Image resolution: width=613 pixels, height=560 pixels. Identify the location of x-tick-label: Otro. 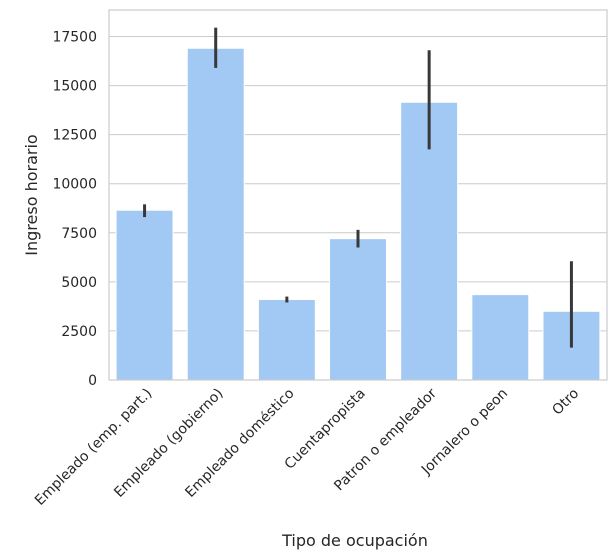
(565, 402).